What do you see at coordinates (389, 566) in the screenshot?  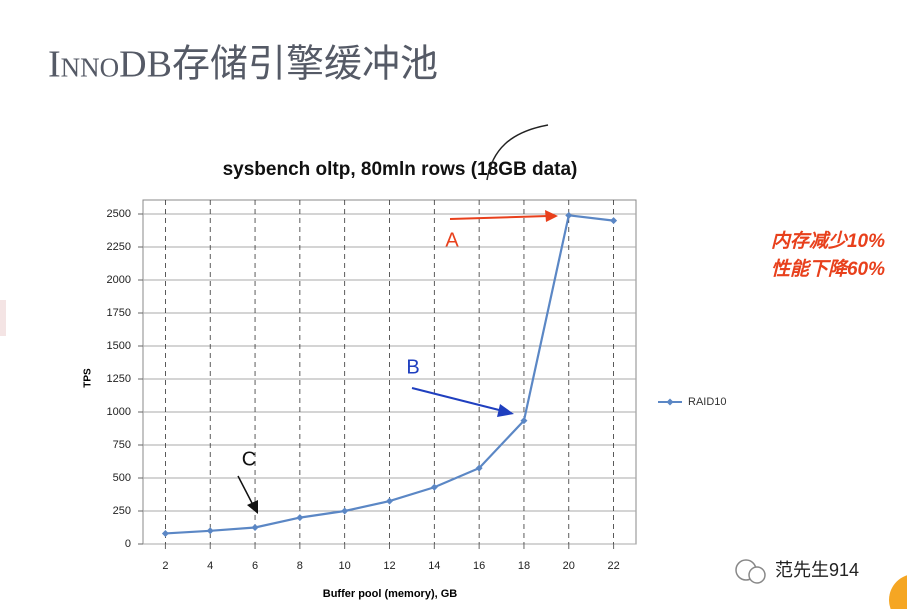 I see `x-tick-label: 12` at bounding box center [389, 566].